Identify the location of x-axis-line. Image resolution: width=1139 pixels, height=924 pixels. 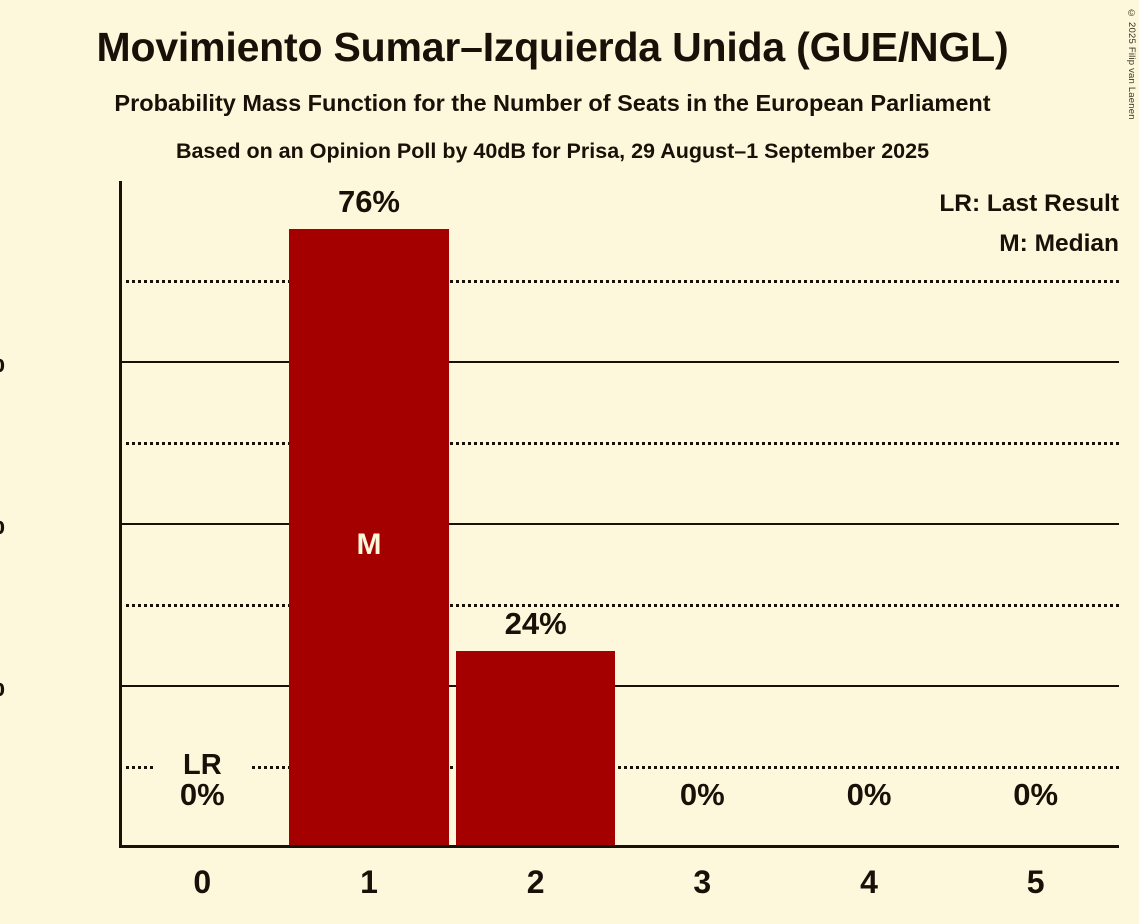
(619, 846).